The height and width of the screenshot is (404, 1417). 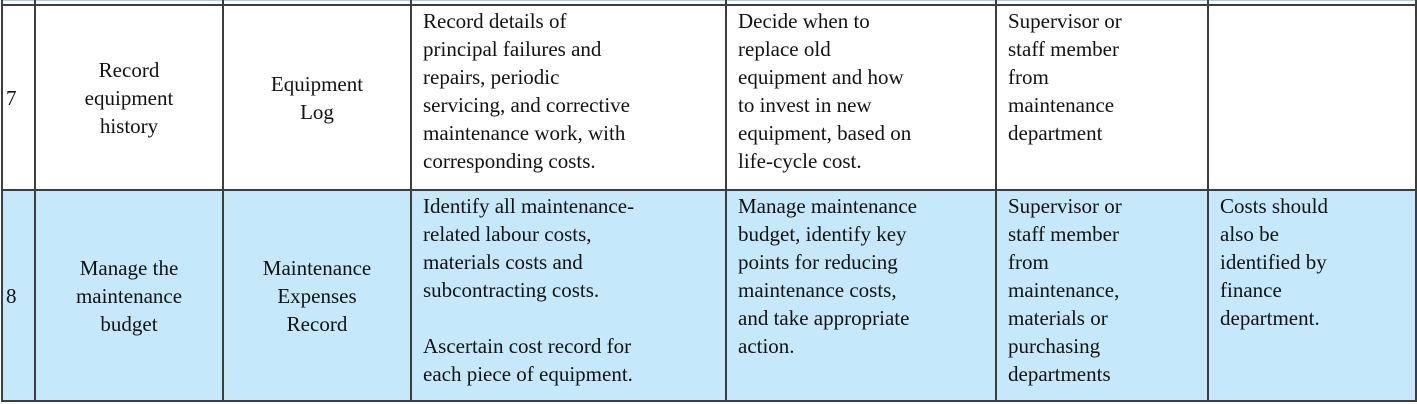 I want to click on remarks-cell, so click(x=1312, y=97).